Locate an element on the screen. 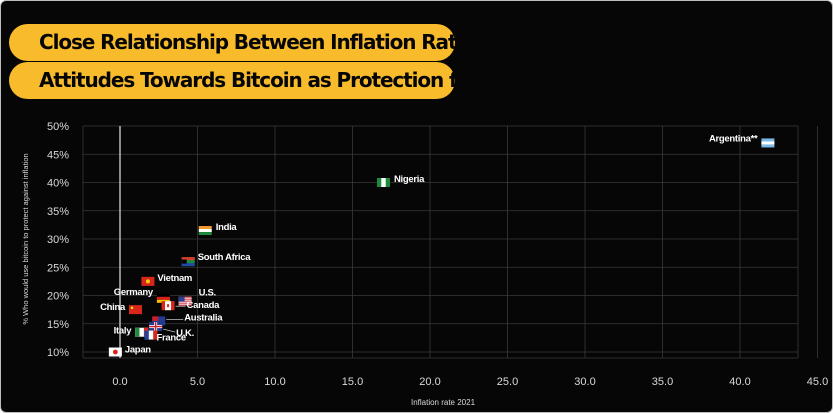  y-tick-label: 40% is located at coordinates (58, 184).